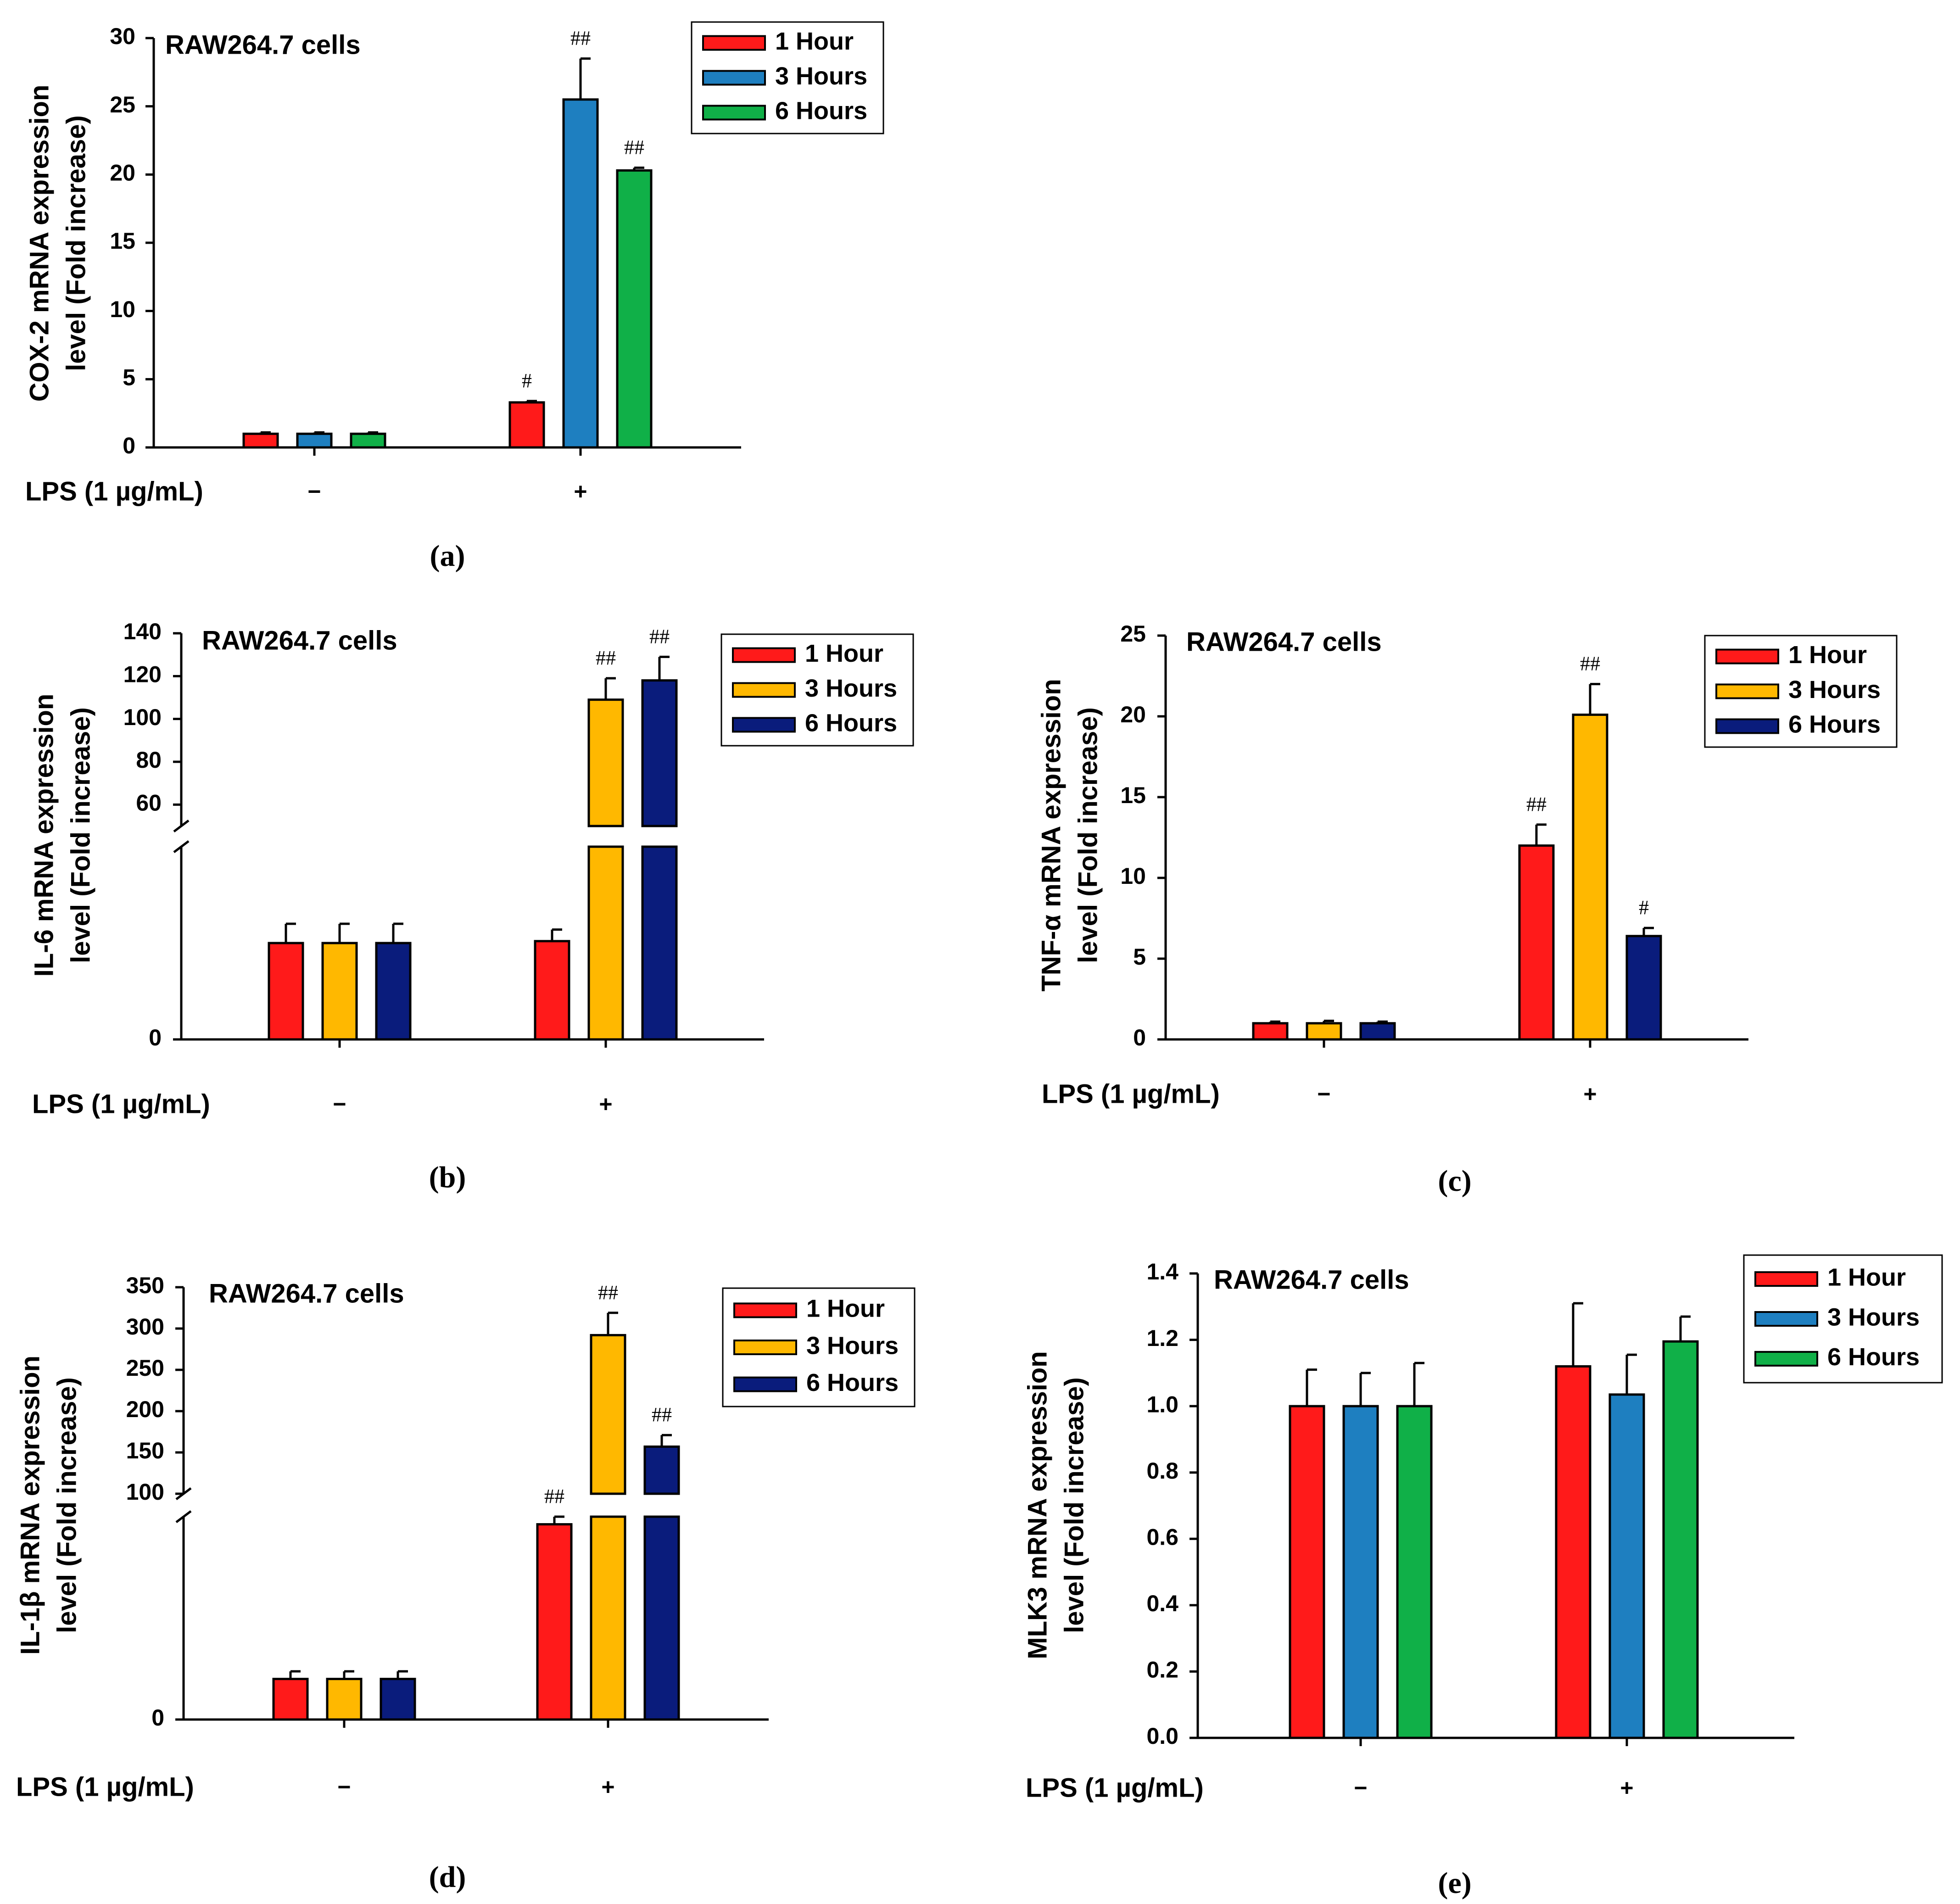  I want to click on y-tick-label: 120, so click(142, 674).